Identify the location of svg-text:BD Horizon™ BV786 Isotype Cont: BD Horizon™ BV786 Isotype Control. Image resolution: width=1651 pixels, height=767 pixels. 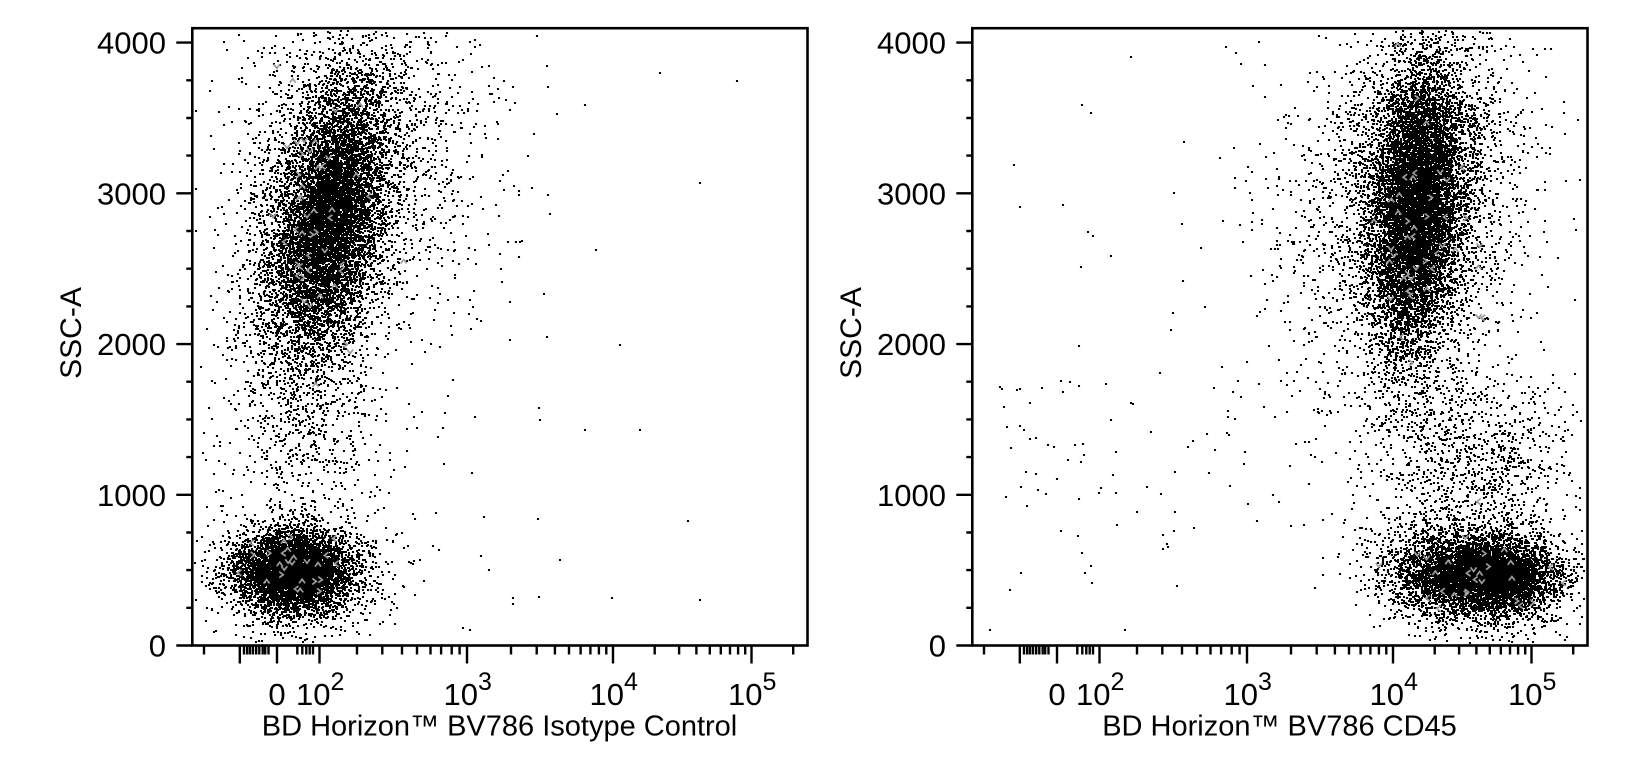
(500, 727).